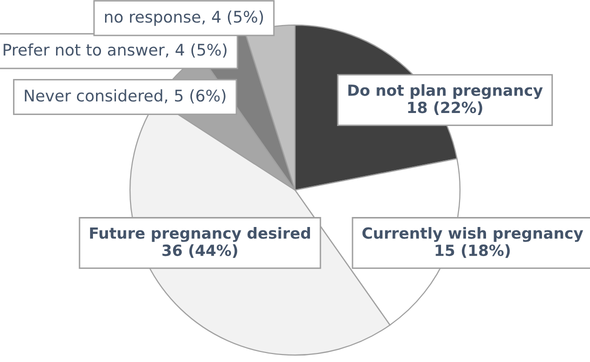 This screenshot has width=590, height=362. I want to click on slice-label: Do not plan pregnancy, so click(445, 92).